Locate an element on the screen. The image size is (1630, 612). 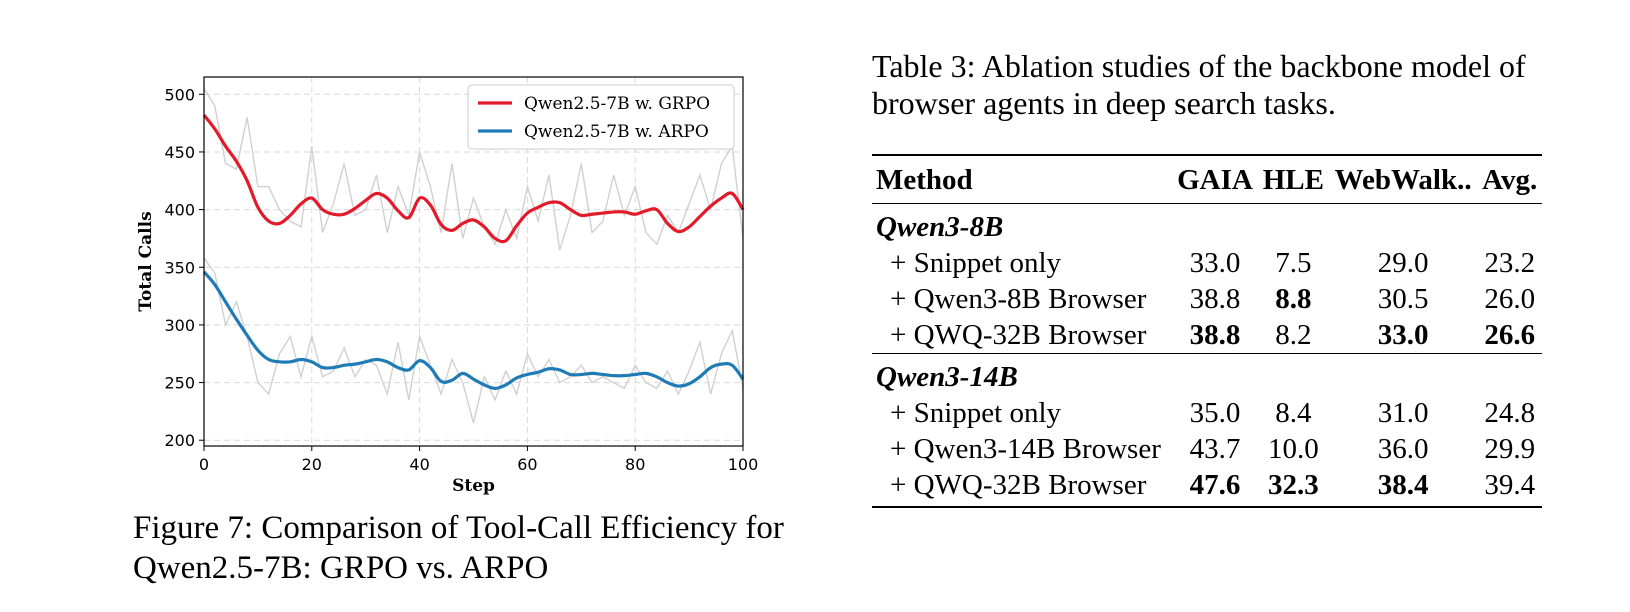
hle-cell: 8.4 is located at coordinates (1293, 413).